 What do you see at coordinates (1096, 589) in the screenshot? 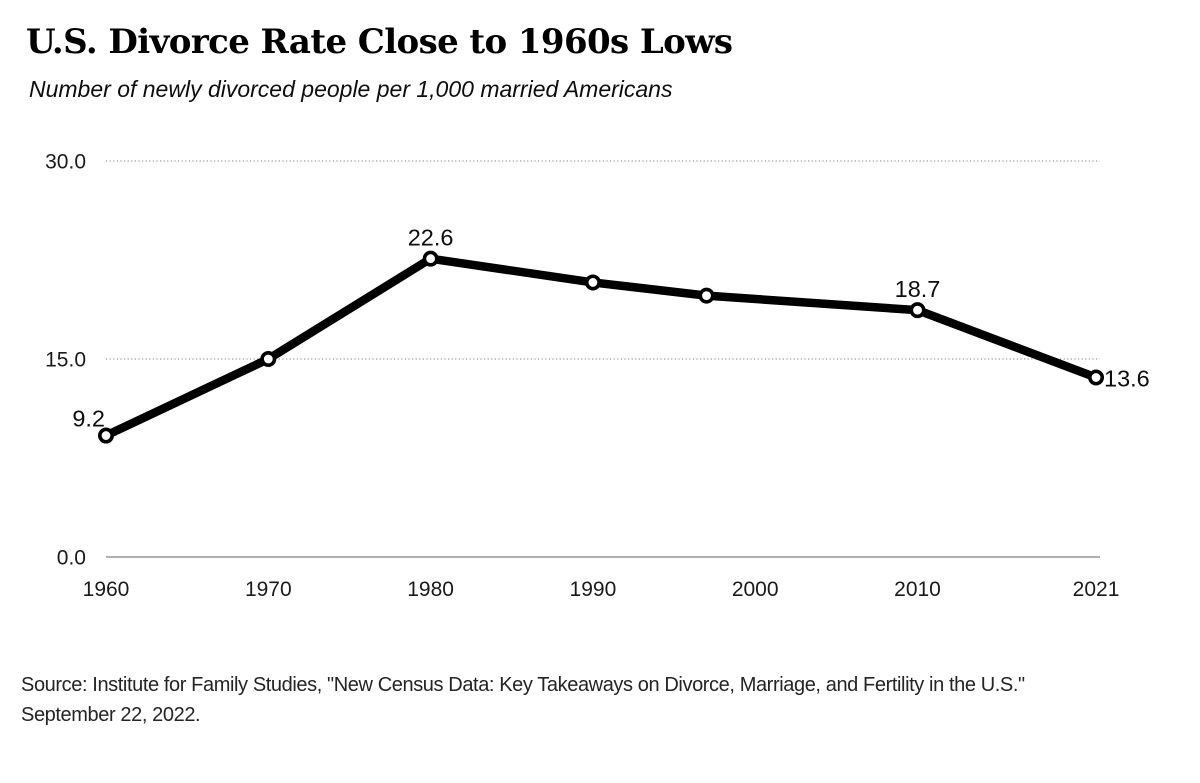
I see `x-tick-label: 2021` at bounding box center [1096, 589].